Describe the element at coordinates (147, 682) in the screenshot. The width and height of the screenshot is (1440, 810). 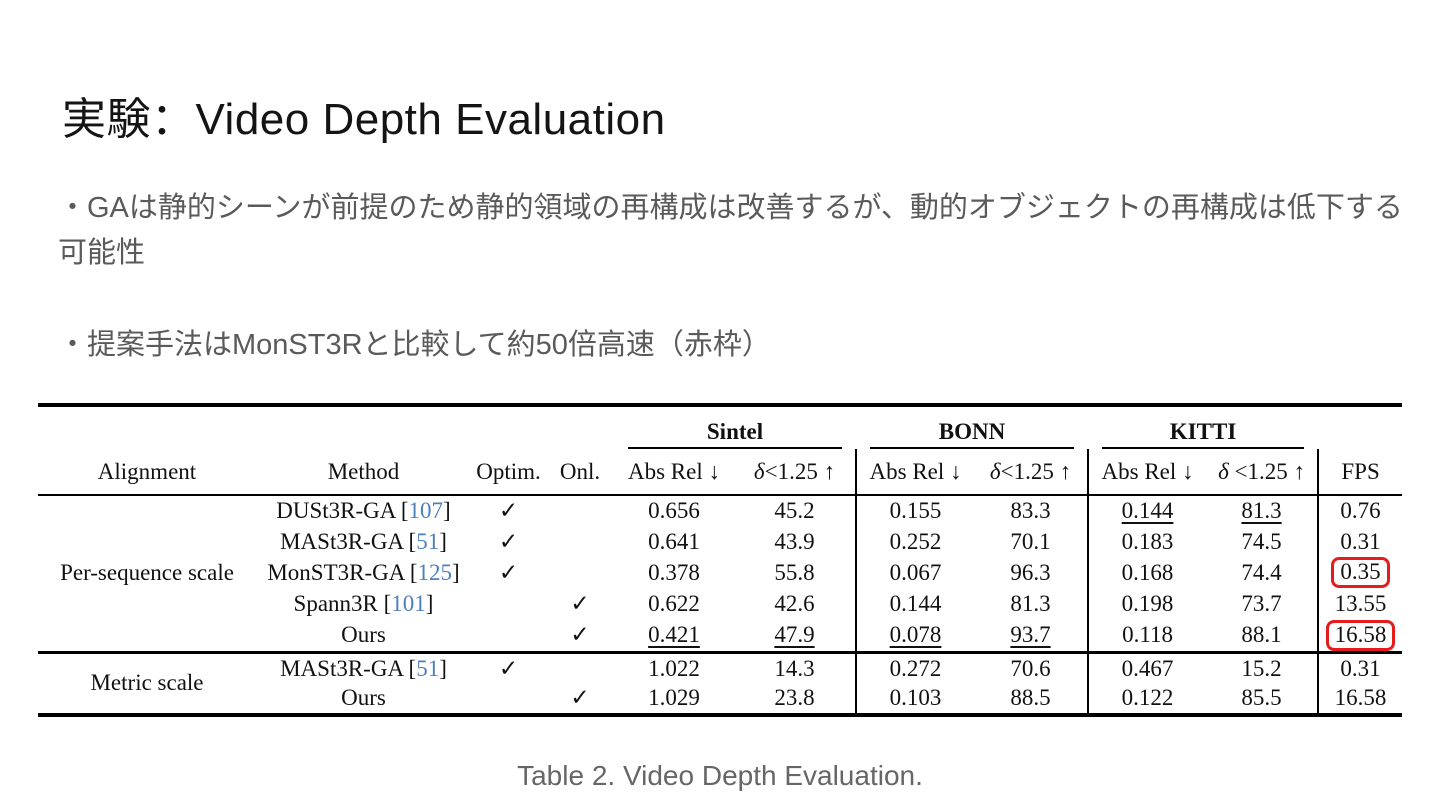
I see `alignment-group-metric: Metric scale` at that location.